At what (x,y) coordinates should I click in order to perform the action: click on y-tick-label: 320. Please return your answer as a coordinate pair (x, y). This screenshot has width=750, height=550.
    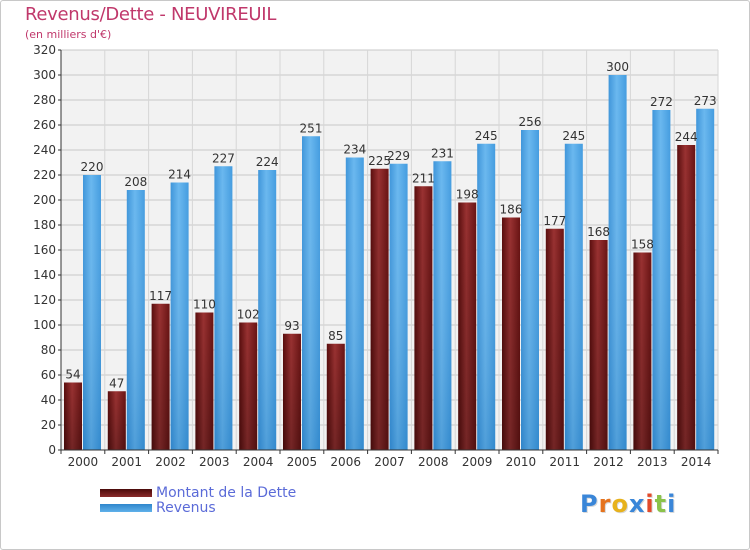
    Looking at the image, I should click on (44, 50).